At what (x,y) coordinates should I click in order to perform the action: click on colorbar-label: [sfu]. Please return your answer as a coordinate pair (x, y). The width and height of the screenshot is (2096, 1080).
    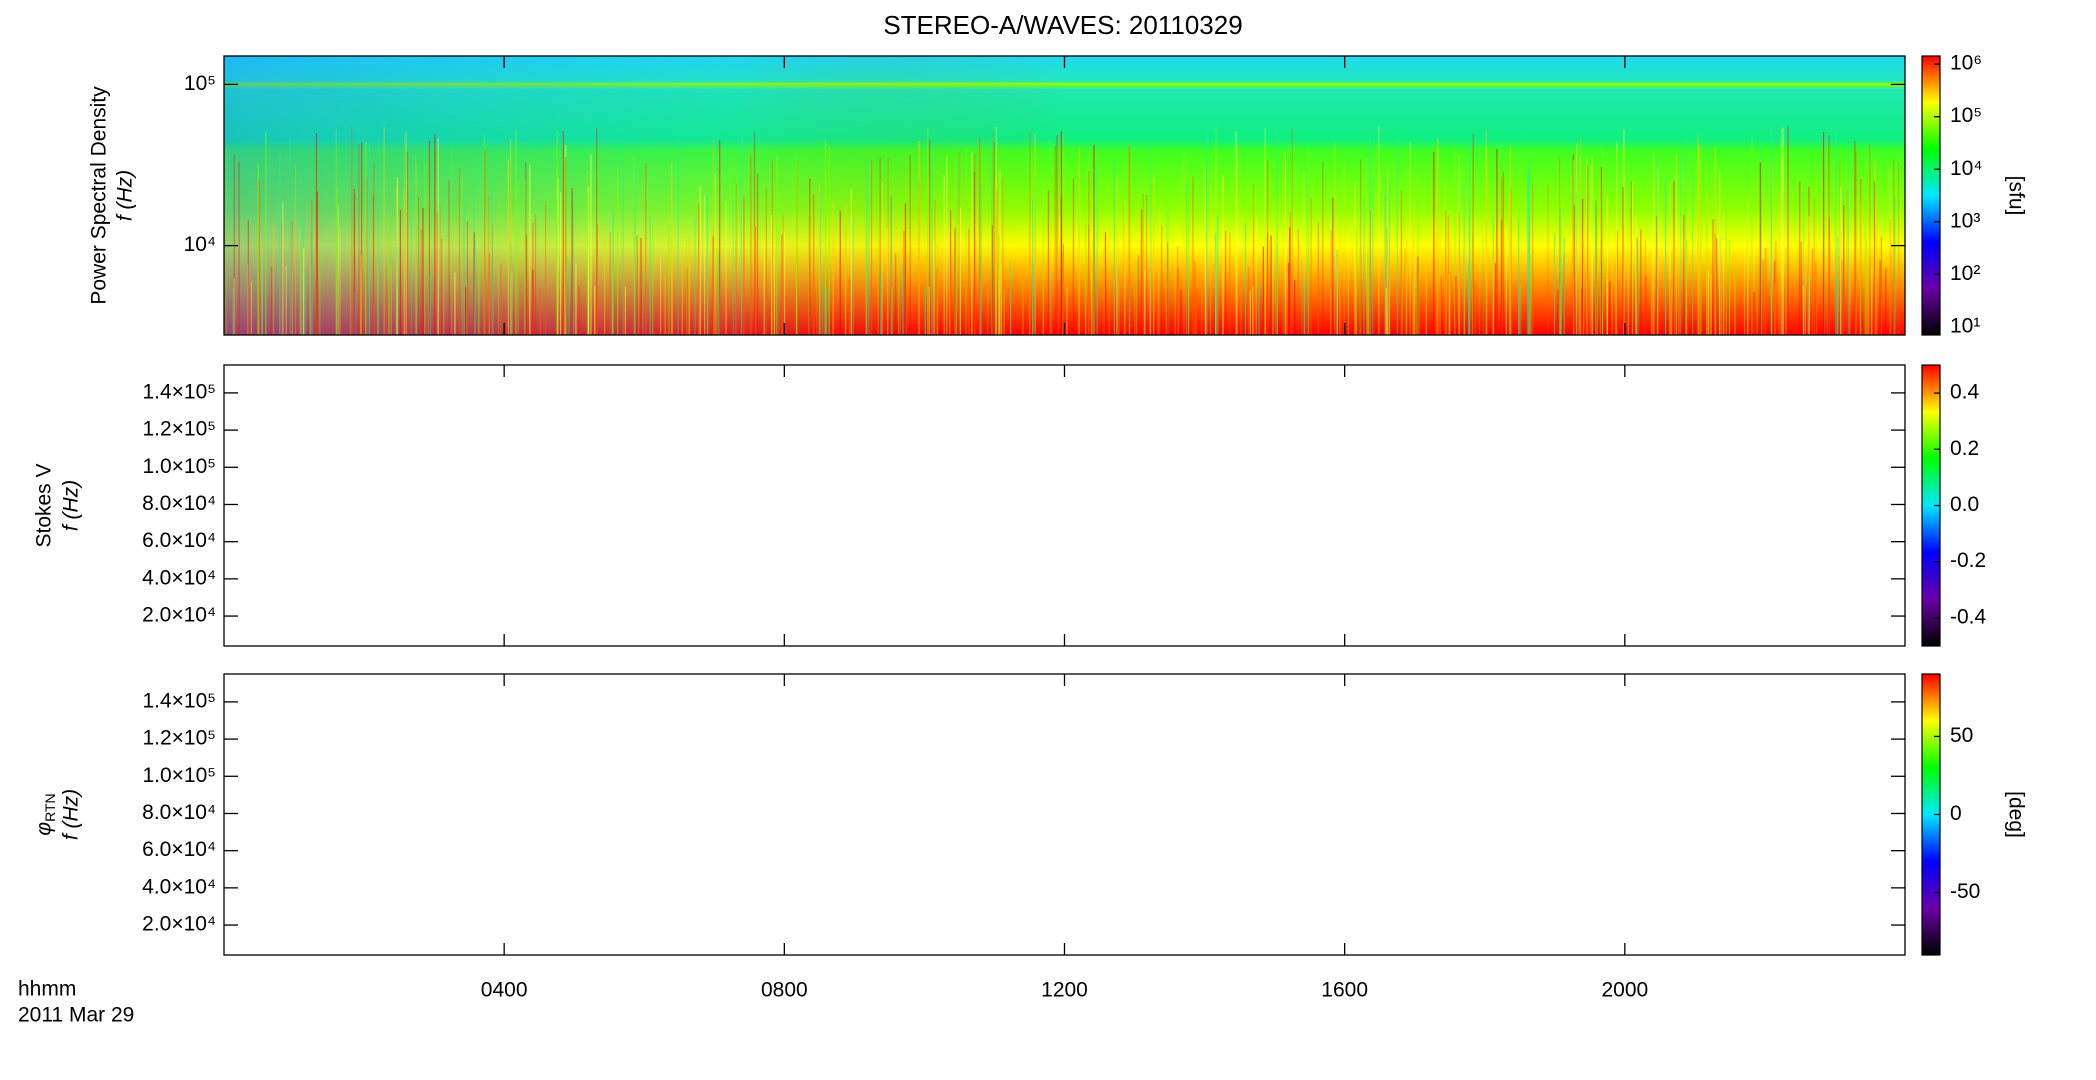
    Looking at the image, I should click on (2015, 196).